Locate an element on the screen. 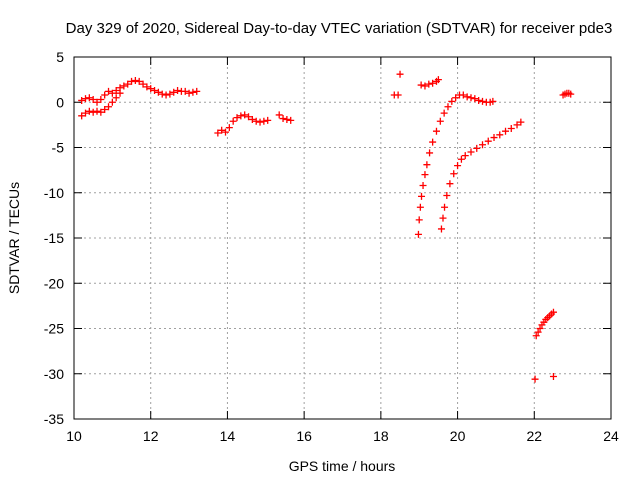  series-seg-f is located at coordinates (429, 83).